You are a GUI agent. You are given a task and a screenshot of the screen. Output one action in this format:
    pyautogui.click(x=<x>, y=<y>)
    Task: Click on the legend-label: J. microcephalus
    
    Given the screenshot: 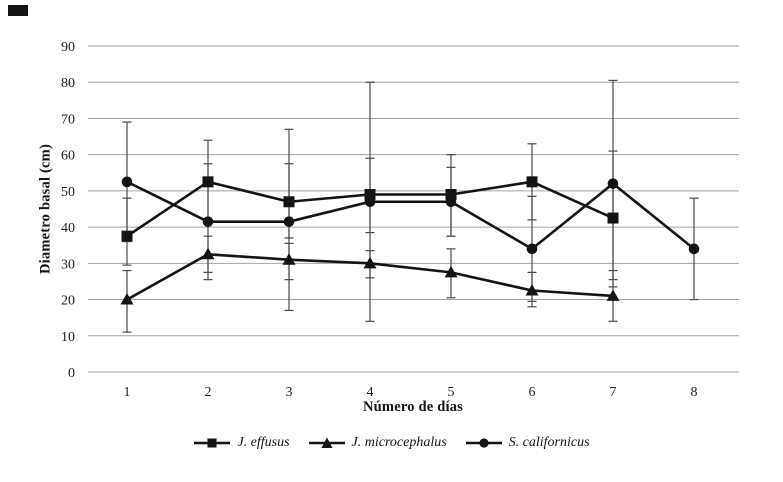 What is the action you would take?
    pyautogui.click(x=399, y=442)
    